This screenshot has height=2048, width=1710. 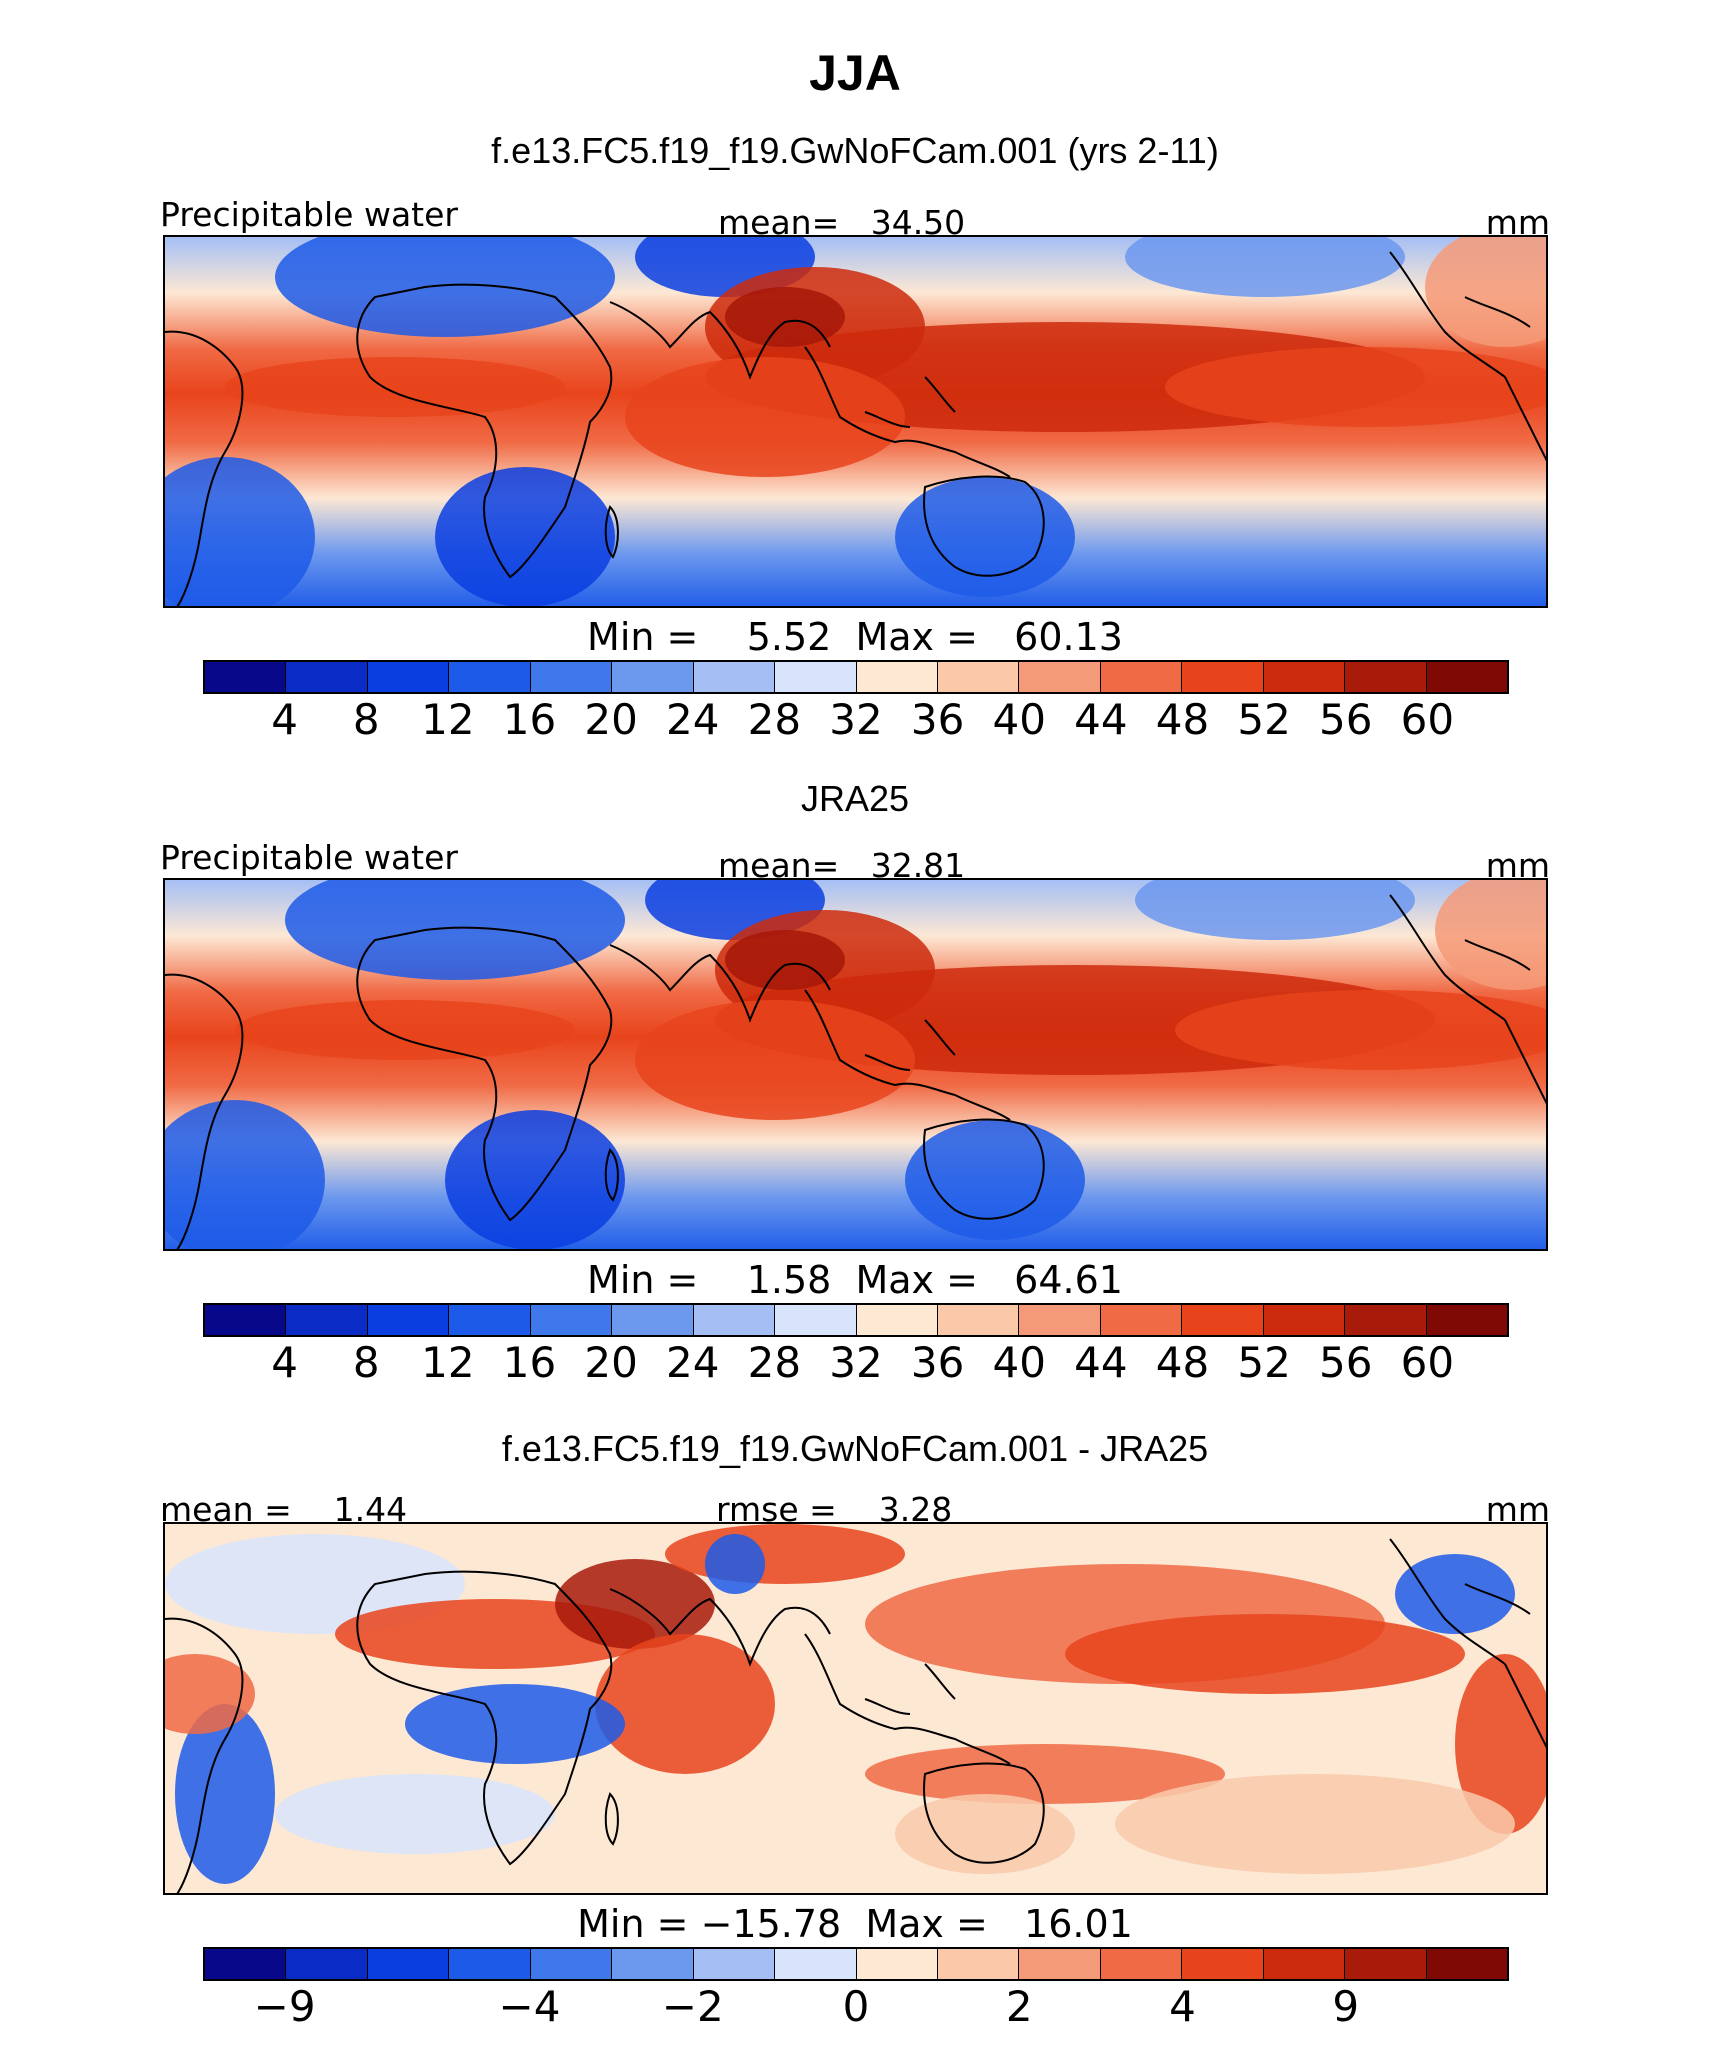 I want to click on colorbar-tick-label: 16, so click(x=529, y=1362).